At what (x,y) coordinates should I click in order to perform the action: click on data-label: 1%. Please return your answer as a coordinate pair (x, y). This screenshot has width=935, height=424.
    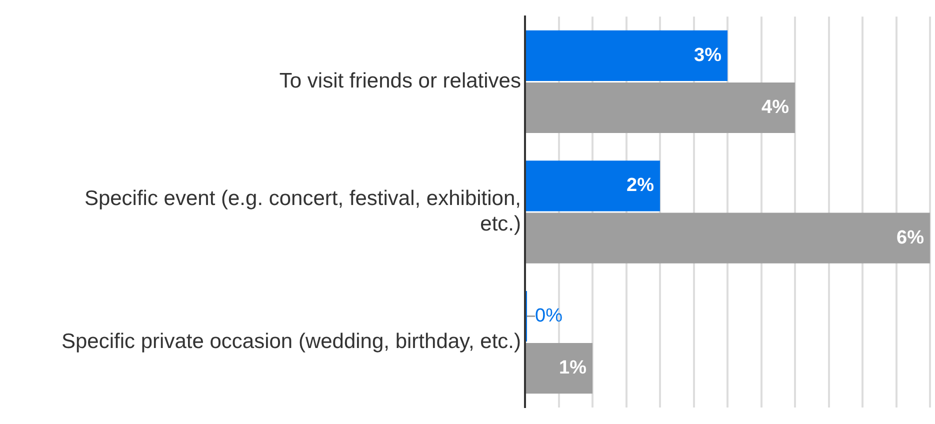
    Looking at the image, I should click on (573, 368).